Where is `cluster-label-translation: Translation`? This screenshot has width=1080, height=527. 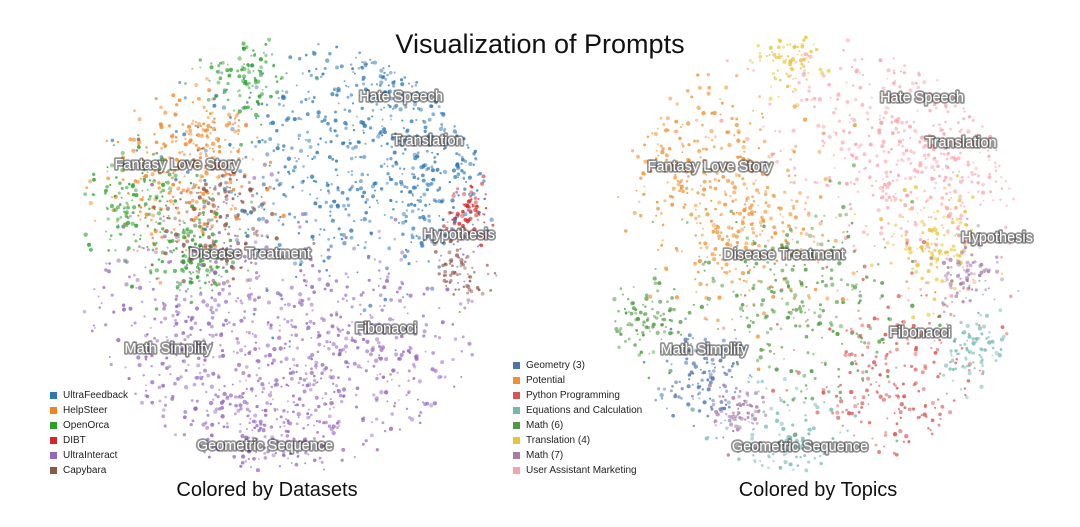
cluster-label-translation: Translation is located at coordinates (960, 143).